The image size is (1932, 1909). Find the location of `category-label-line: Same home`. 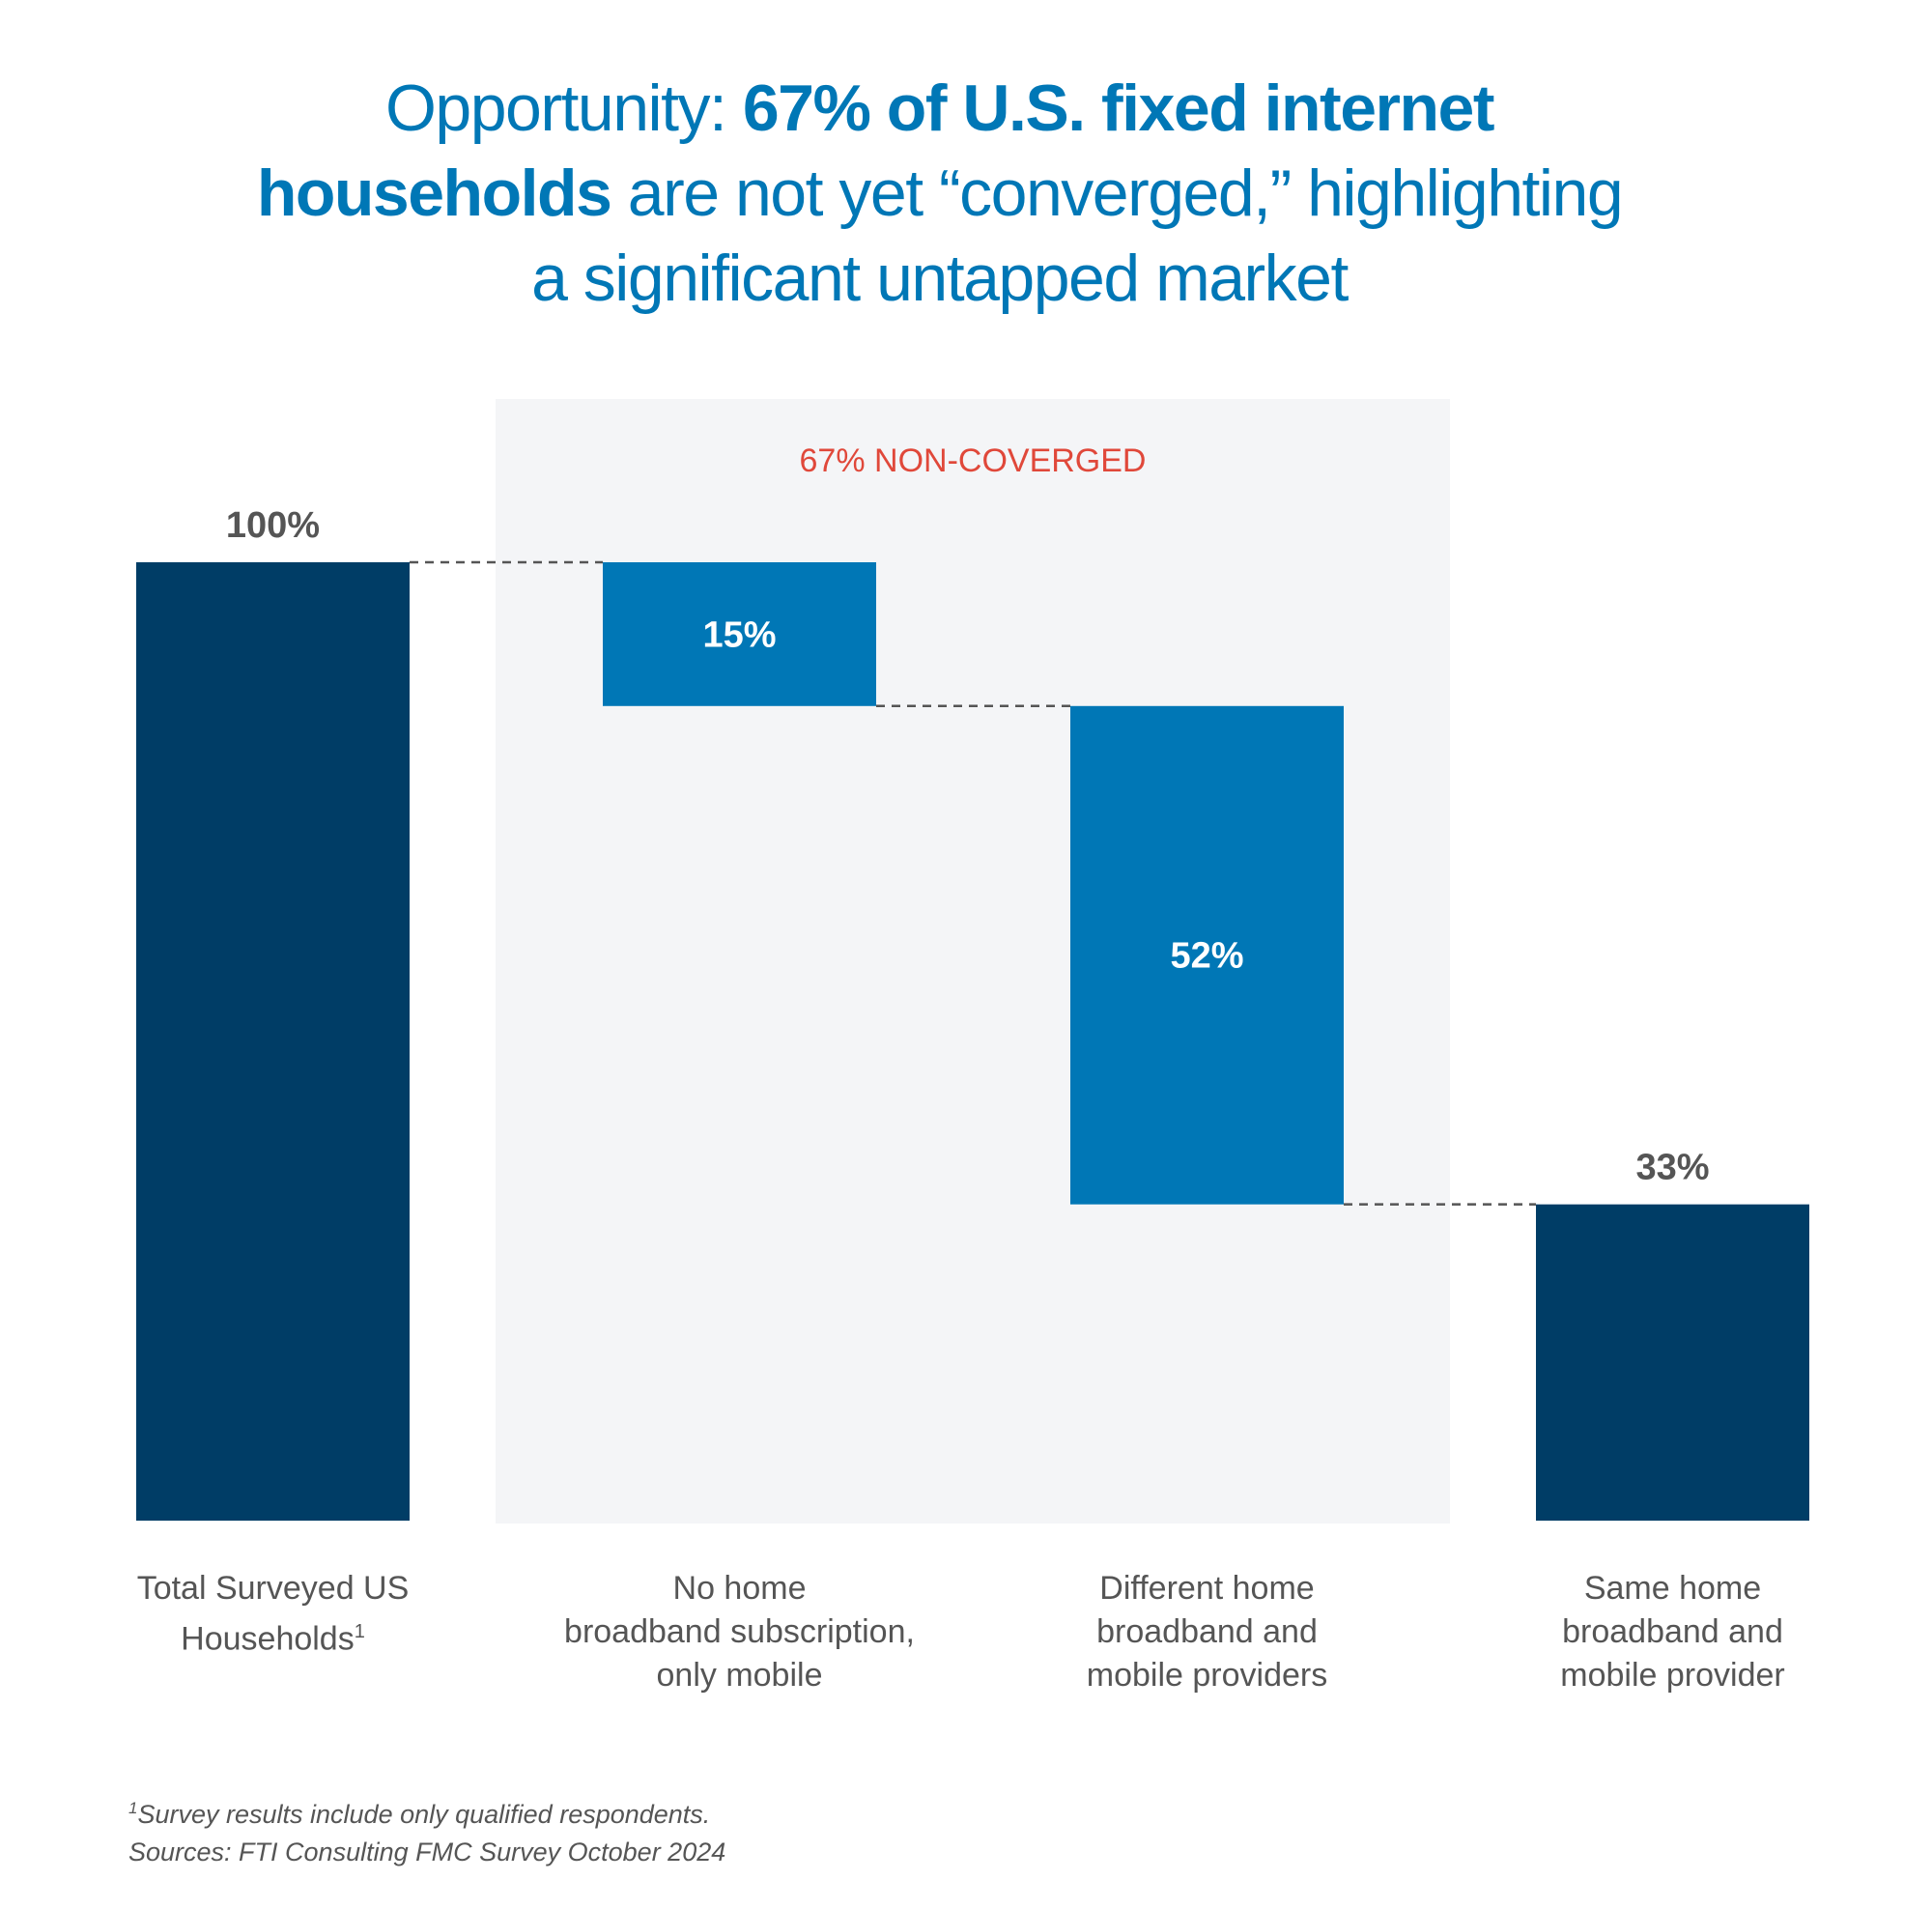

category-label-line: Same home is located at coordinates (1672, 1588).